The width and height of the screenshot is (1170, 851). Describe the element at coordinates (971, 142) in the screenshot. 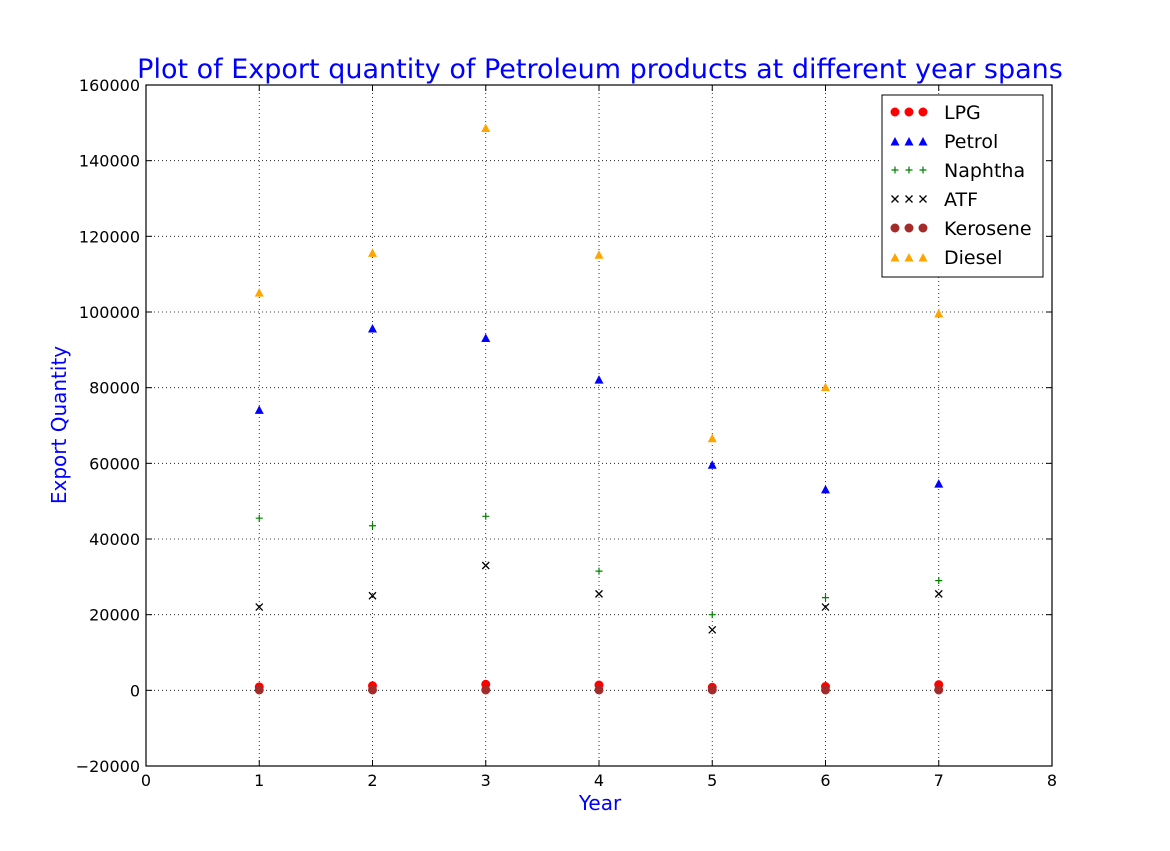

I see `legend-label-petrol: Petrol` at that location.